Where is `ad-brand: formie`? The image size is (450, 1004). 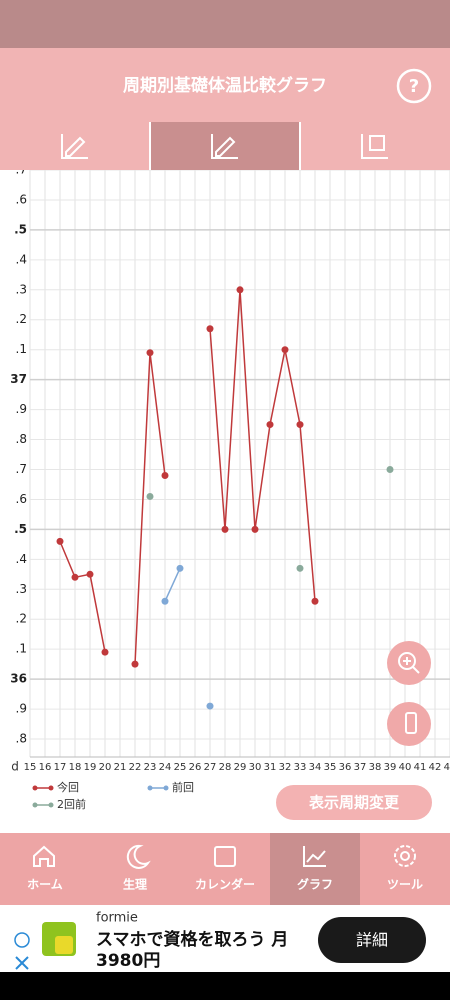 ad-brand: formie is located at coordinates (117, 918).